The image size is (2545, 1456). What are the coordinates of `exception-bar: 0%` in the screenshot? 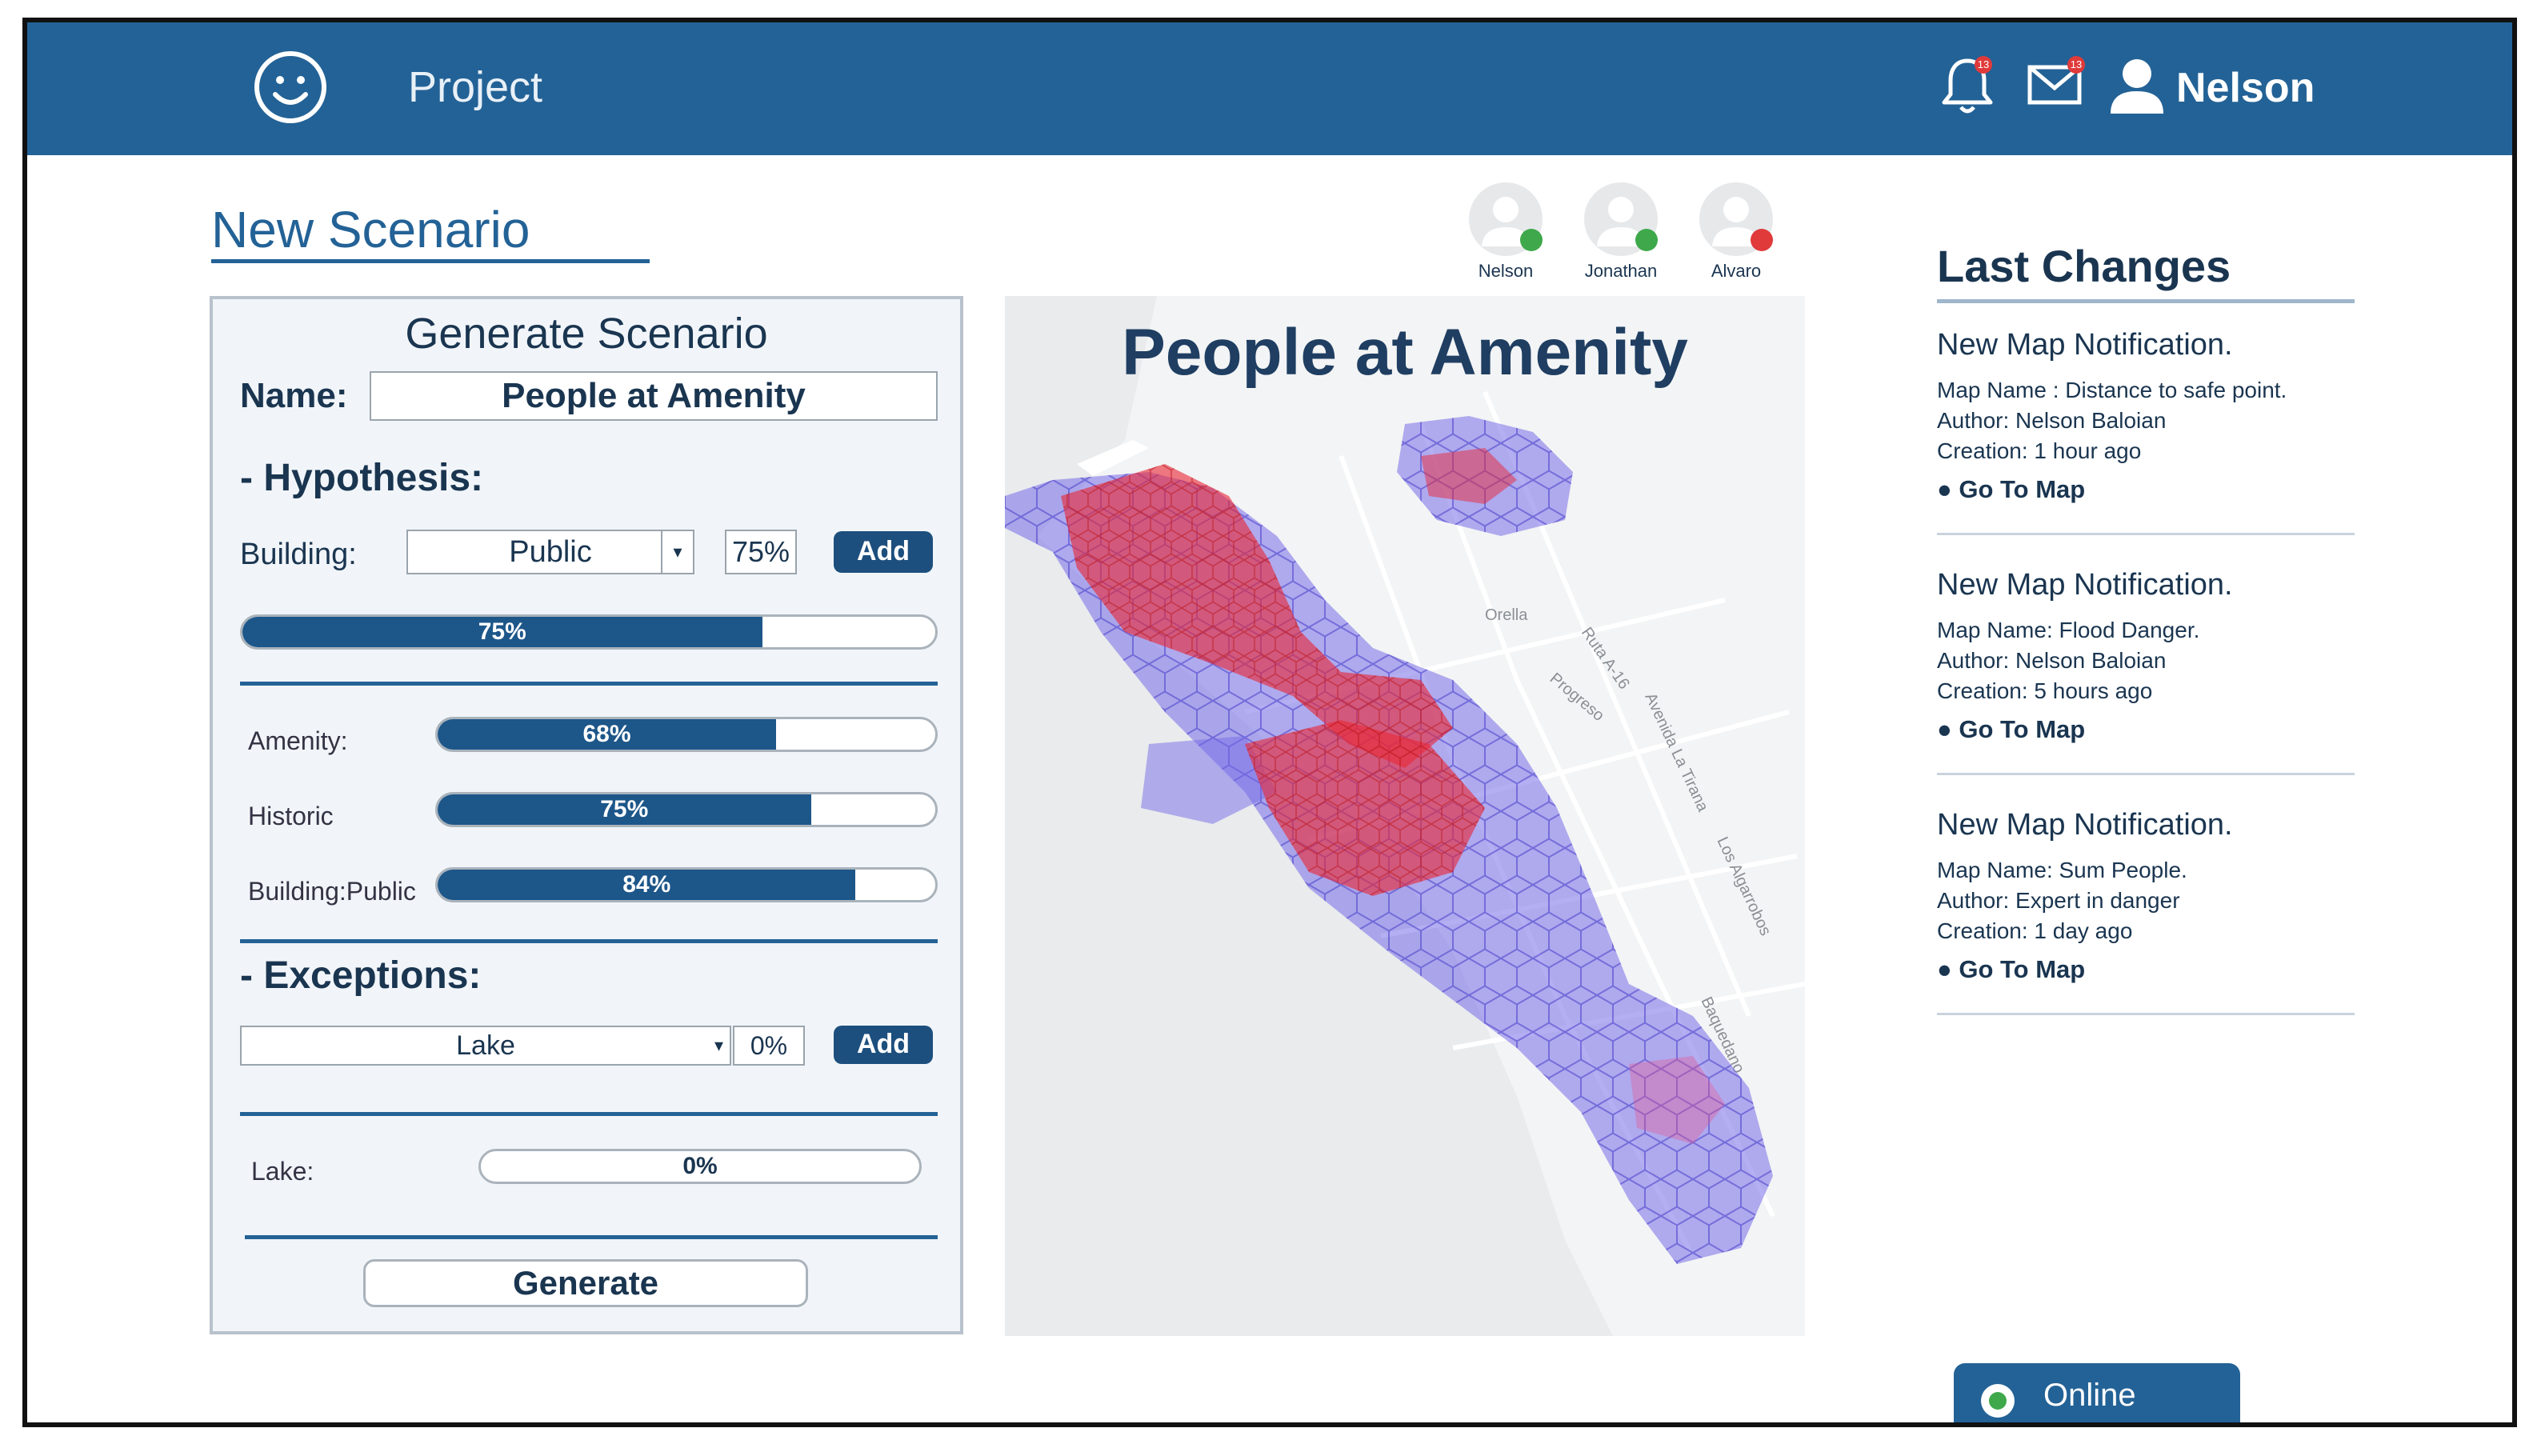 It's located at (700, 1166).